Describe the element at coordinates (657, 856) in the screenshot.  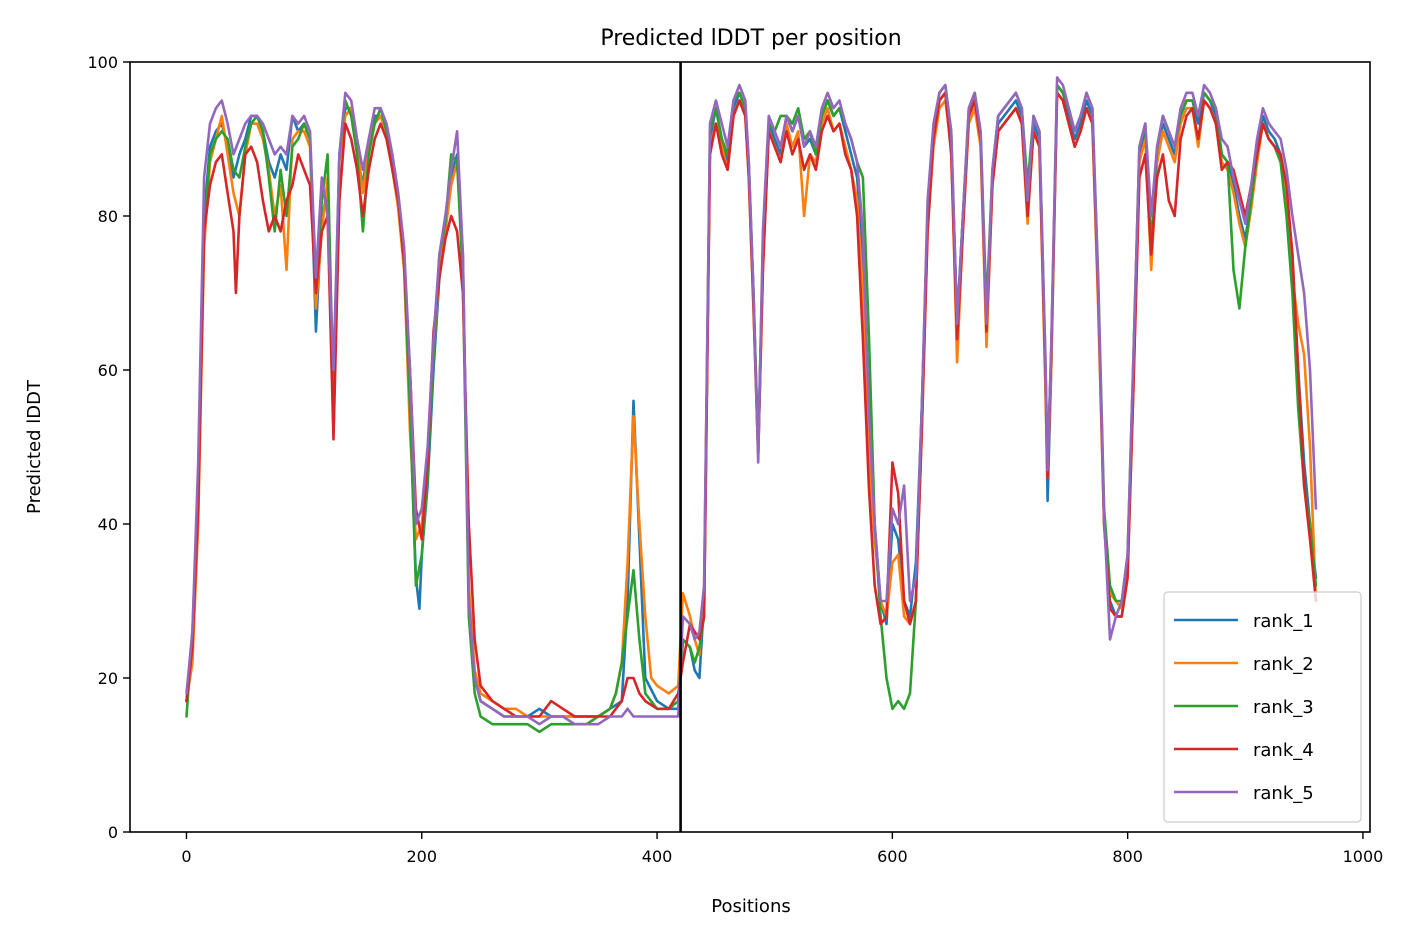
I see `x-tick-label: 400` at that location.